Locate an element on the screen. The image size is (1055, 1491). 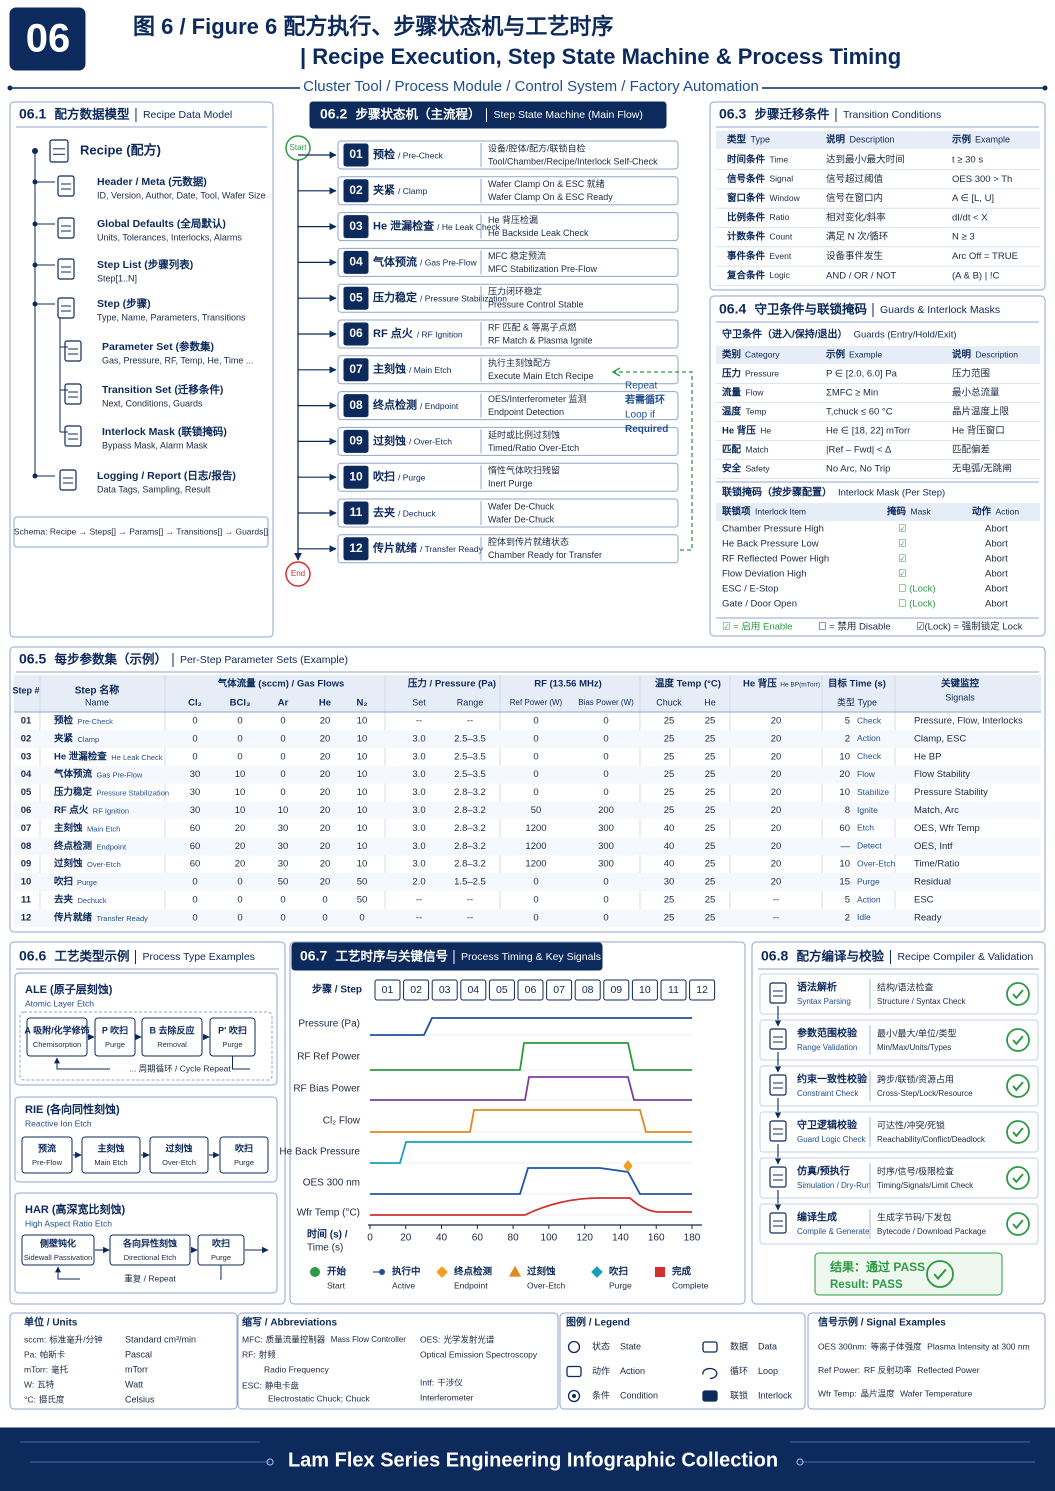
section-title: 守卫条件与联锁掩码 is located at coordinates (810, 308).